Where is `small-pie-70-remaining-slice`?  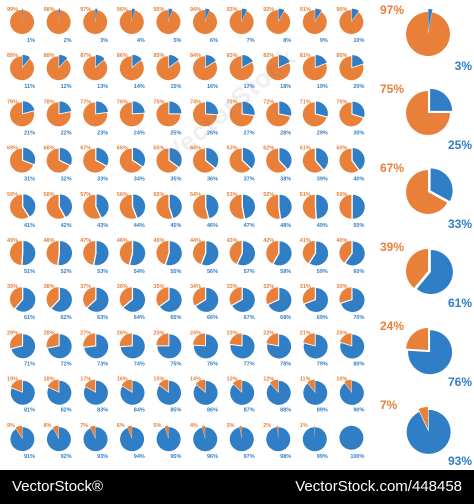
small-pie-70-remaining-slice is located at coordinates (345, 295).